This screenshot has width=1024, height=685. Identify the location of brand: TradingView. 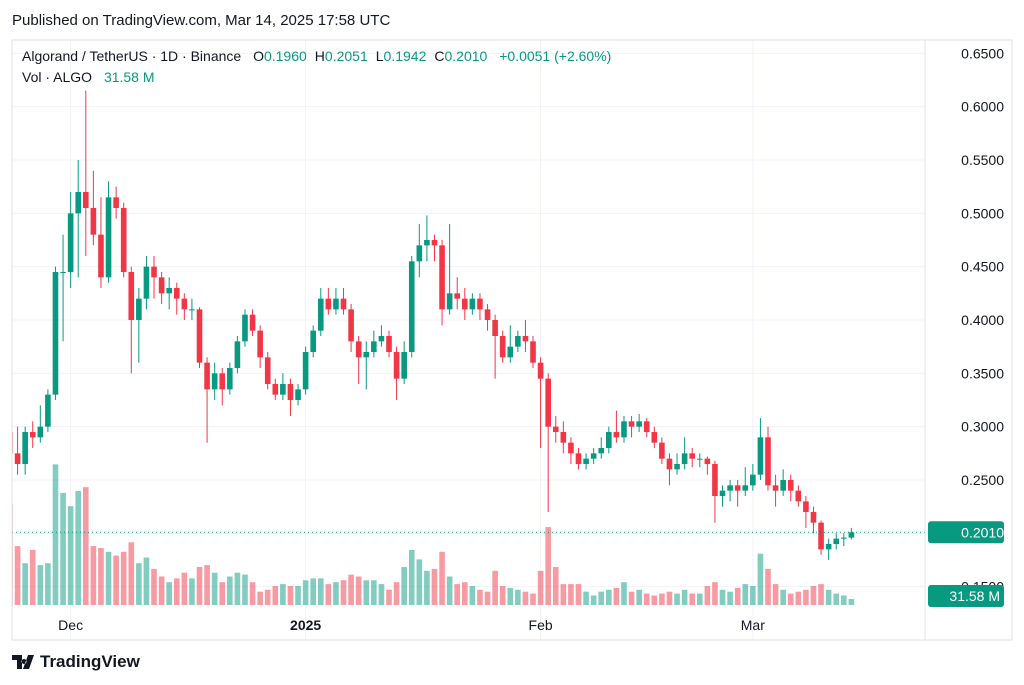
(90, 661).